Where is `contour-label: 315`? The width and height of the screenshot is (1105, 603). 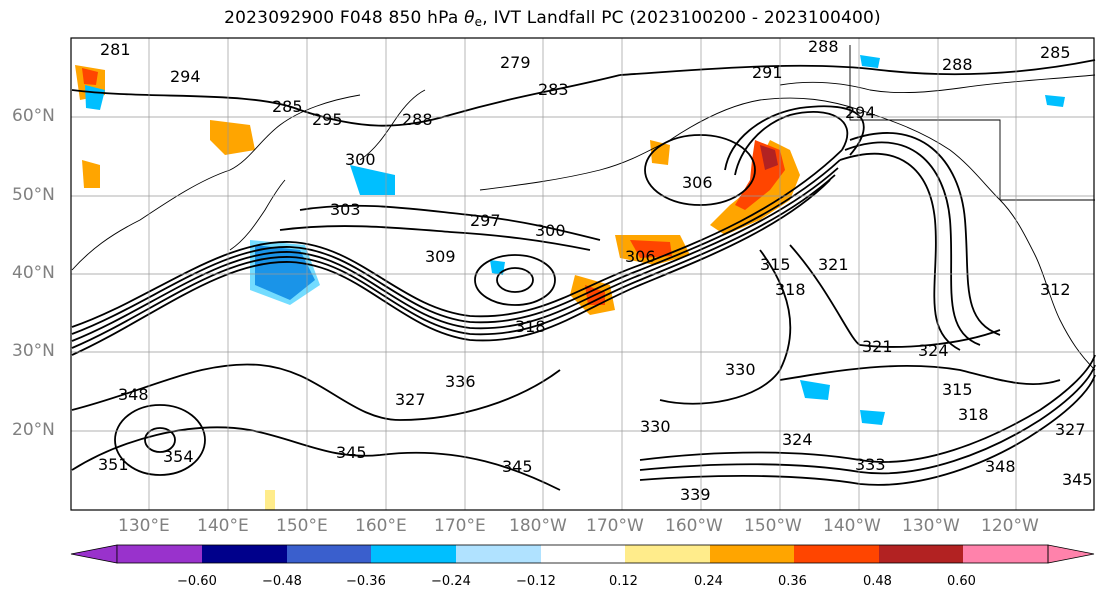 contour-label: 315 is located at coordinates (775, 264).